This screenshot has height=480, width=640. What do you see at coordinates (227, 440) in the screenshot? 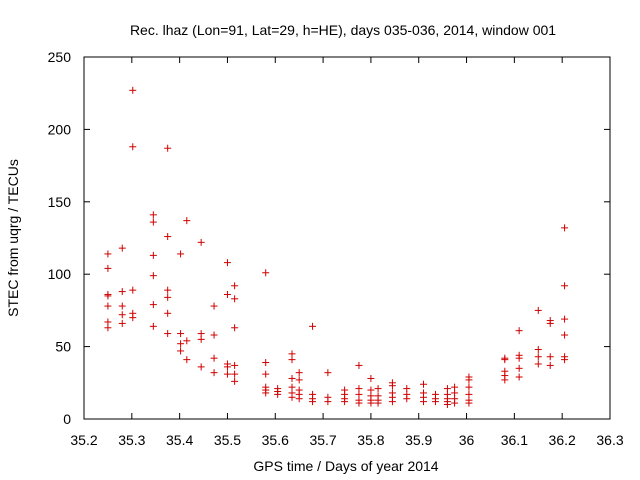
I see `x-tick-label: 35.5` at bounding box center [227, 440].